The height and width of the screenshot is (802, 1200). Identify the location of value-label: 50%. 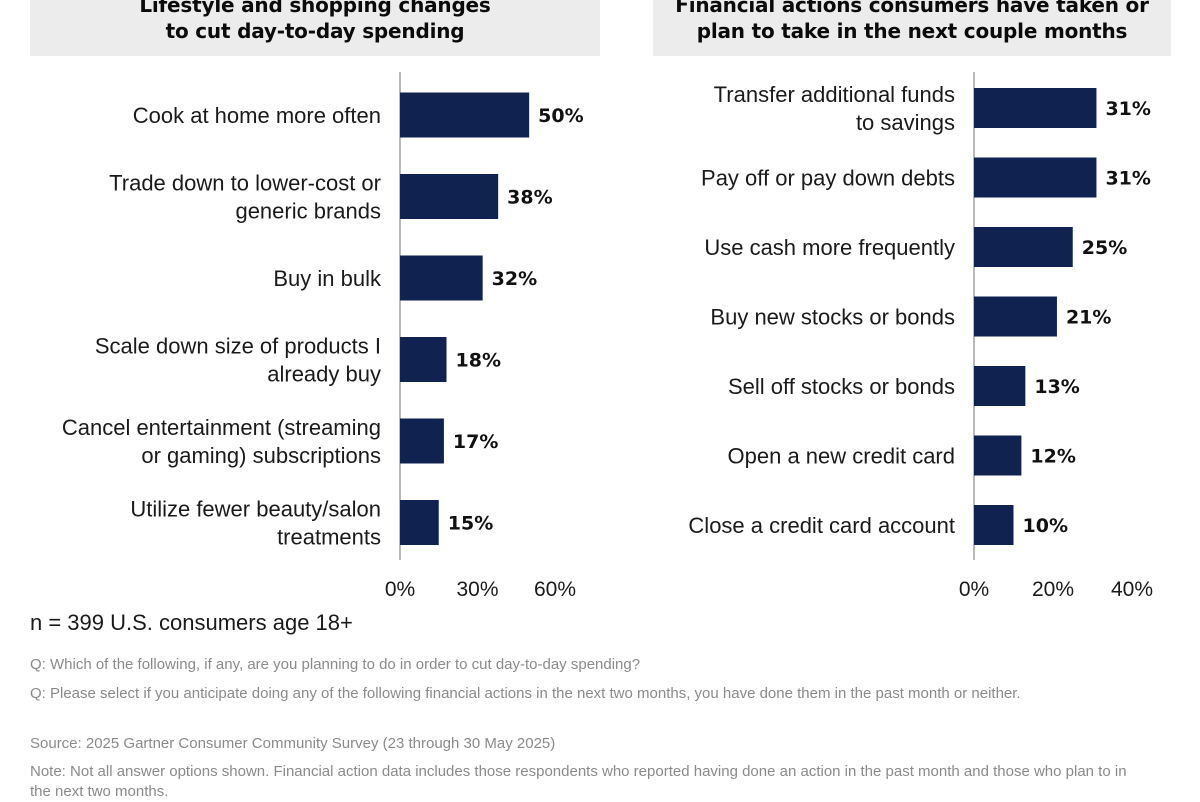
(560, 116).